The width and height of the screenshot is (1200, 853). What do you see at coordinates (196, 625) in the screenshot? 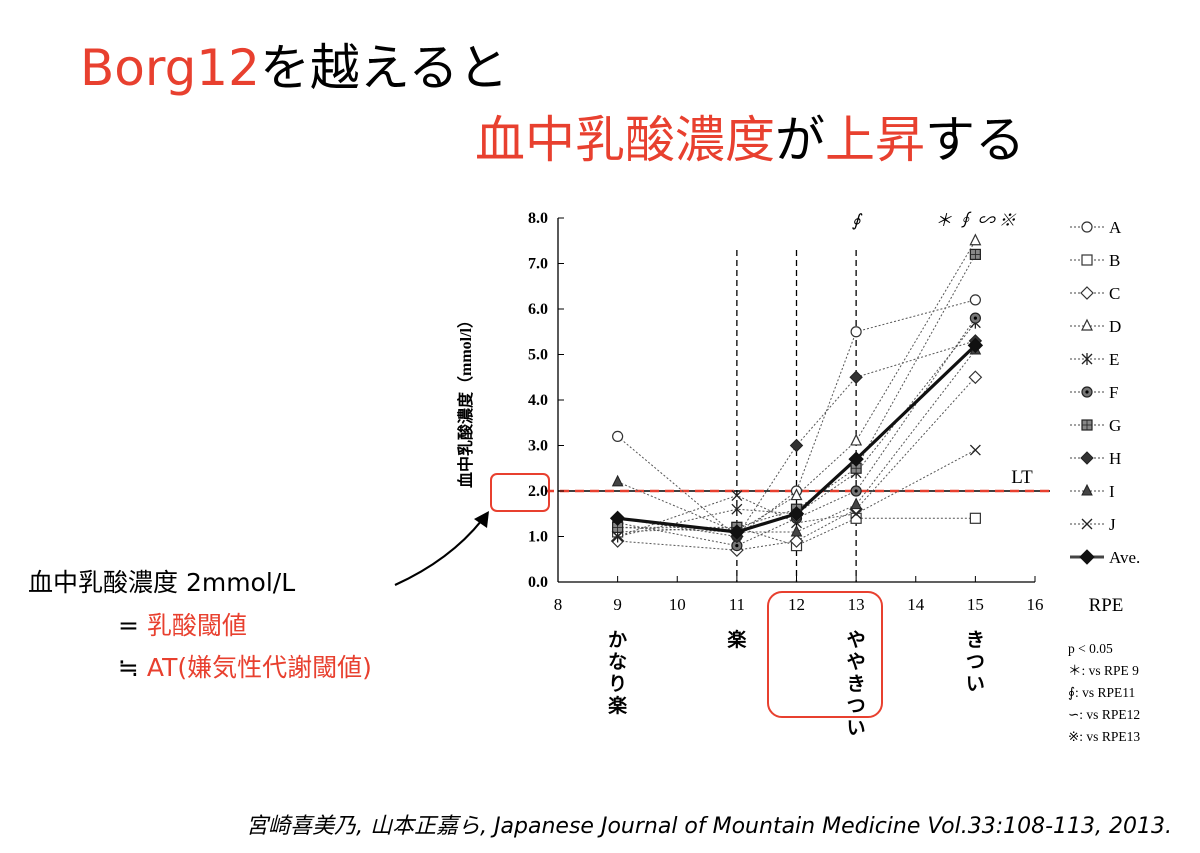
I see `annotation-lactate-threshold: 乳酸閾値` at bounding box center [196, 625].